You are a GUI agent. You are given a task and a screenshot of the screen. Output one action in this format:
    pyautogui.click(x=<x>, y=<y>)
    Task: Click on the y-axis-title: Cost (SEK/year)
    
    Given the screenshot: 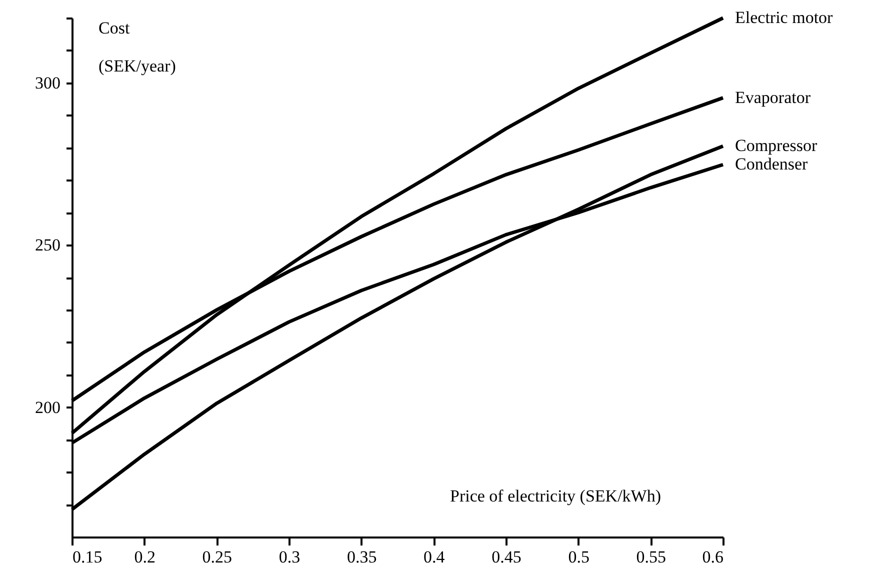 What is the action you would take?
    pyautogui.click(x=137, y=47)
    